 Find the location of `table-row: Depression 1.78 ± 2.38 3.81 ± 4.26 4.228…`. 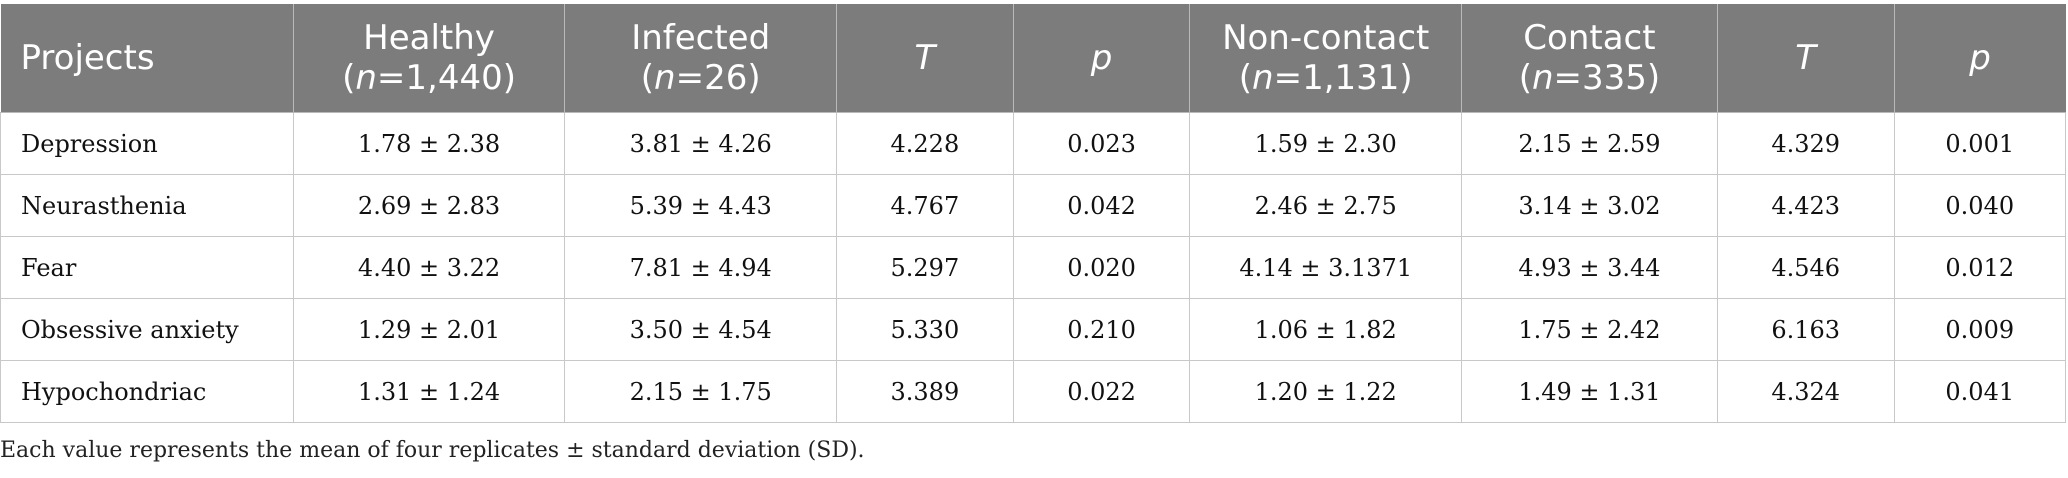

table-row: Depression 1.78 ± 2.38 3.81 ± 4.26 4.228… is located at coordinates (1033, 143).